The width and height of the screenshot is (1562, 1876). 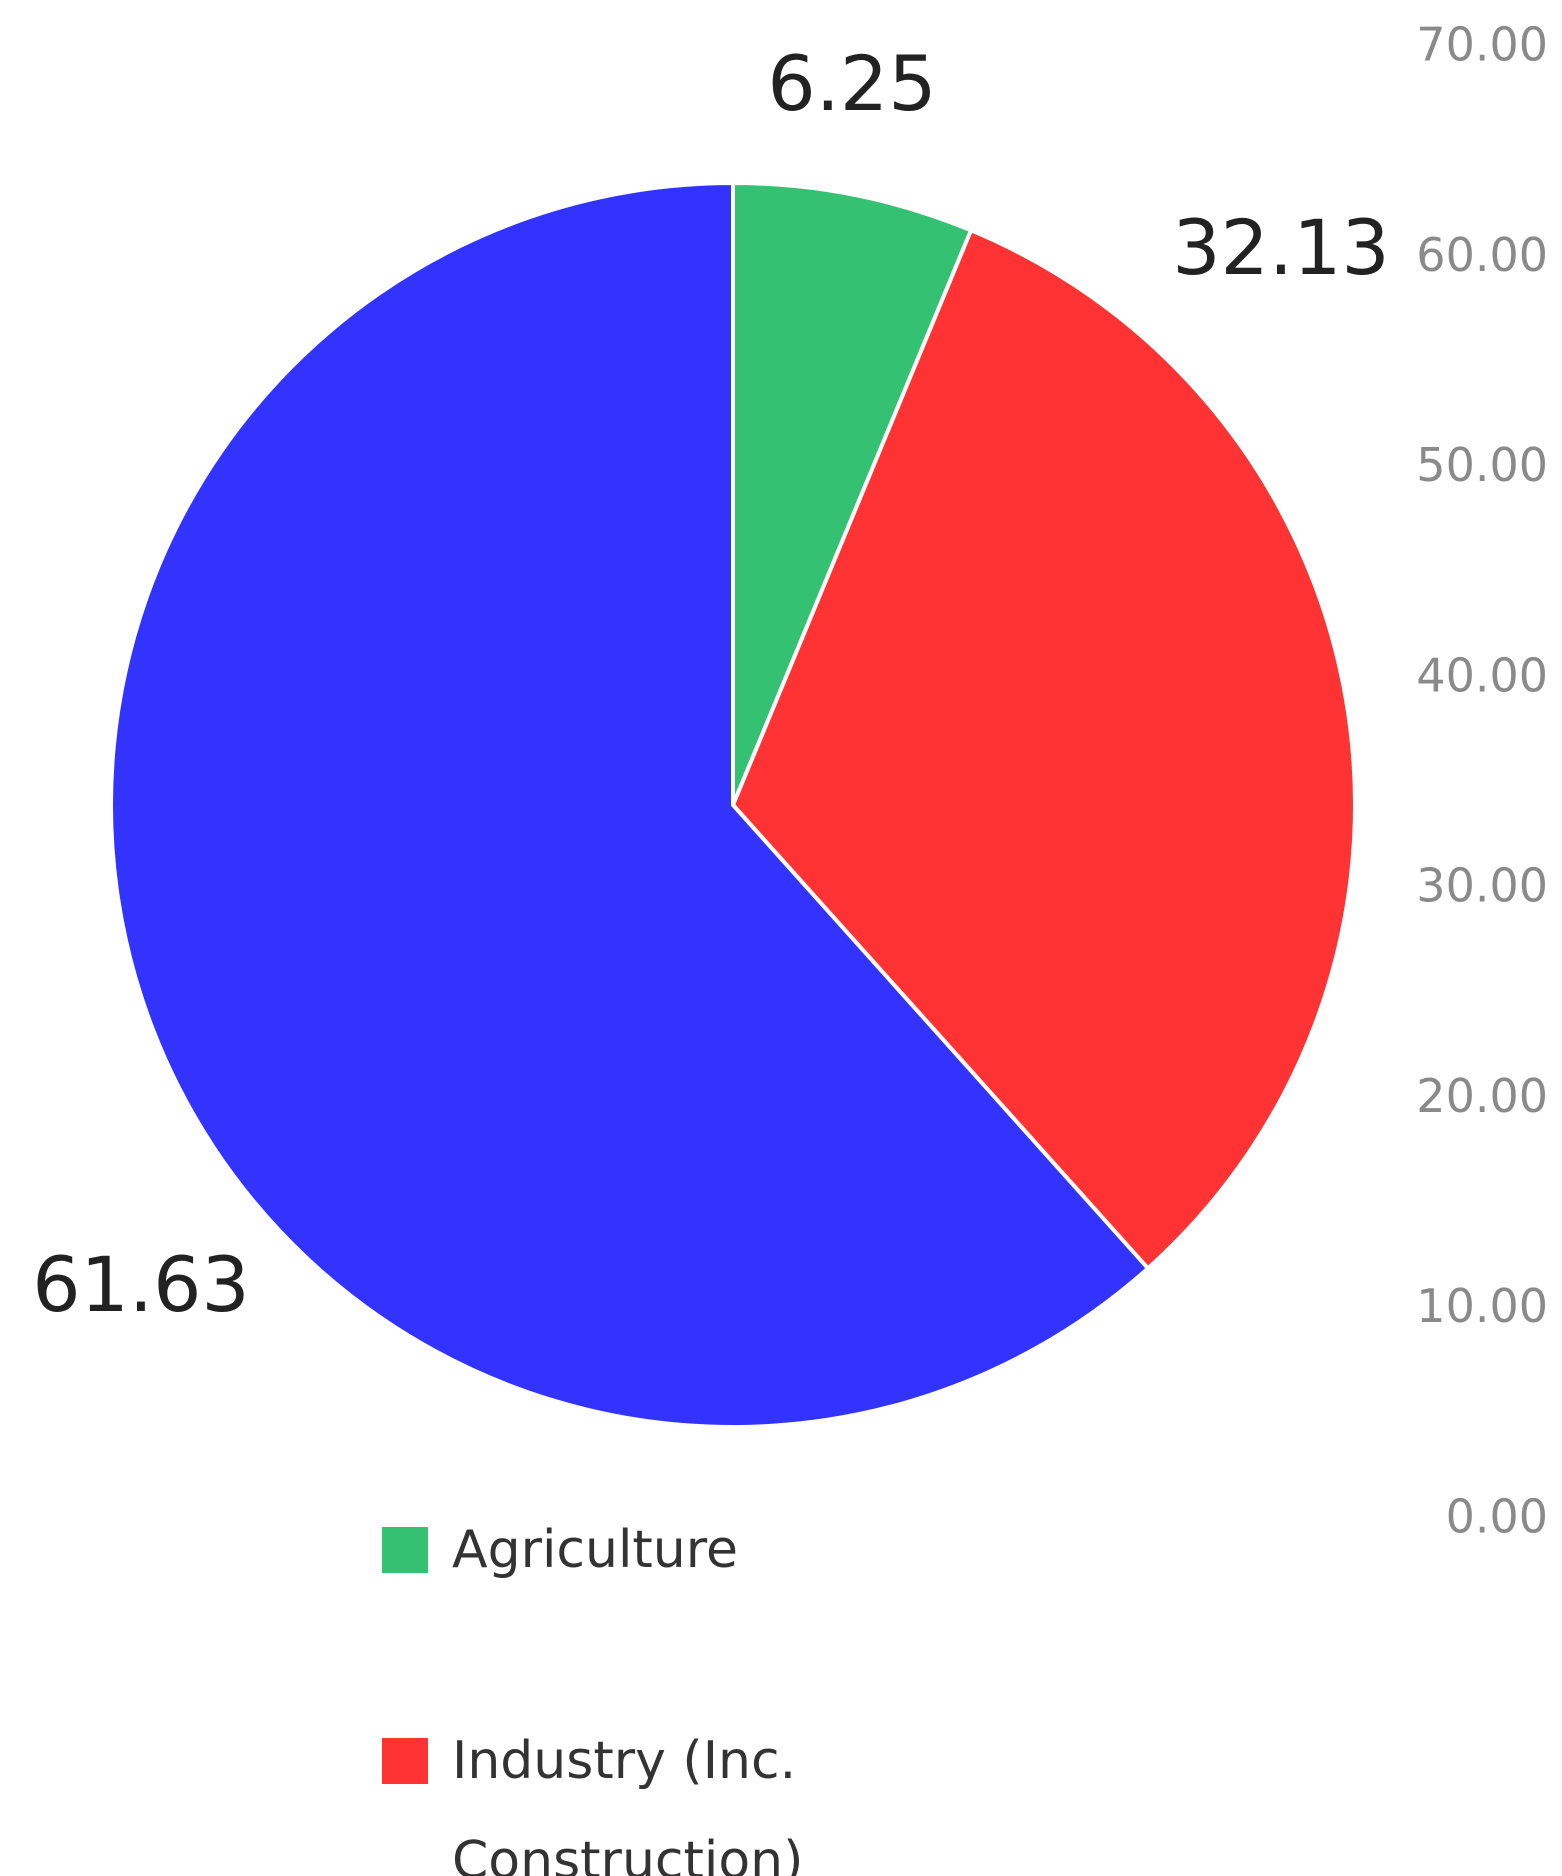 I want to click on y-tick-label: 60.00, so click(x=1482, y=255).